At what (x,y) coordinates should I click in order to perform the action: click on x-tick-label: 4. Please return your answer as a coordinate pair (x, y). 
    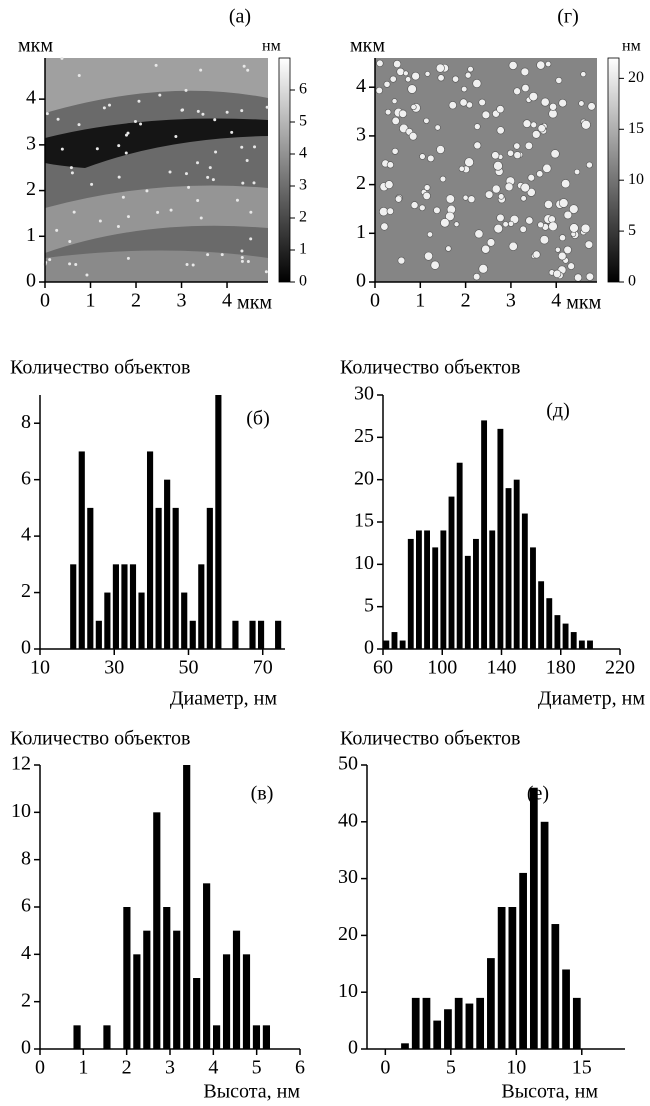
    Looking at the image, I should click on (213, 1068).